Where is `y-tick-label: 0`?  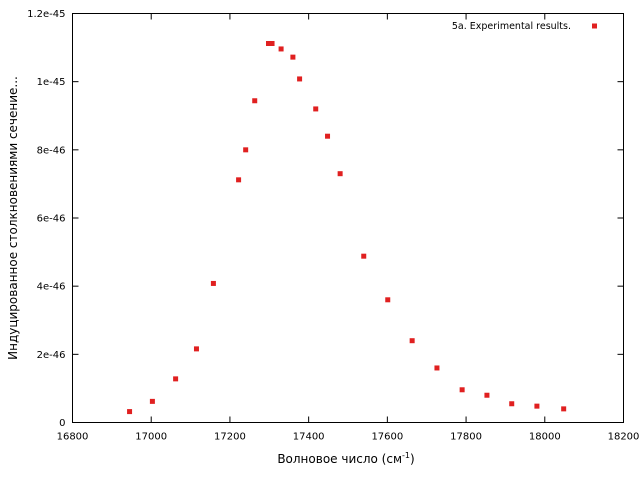
y-tick-label: 0 is located at coordinates (62, 423).